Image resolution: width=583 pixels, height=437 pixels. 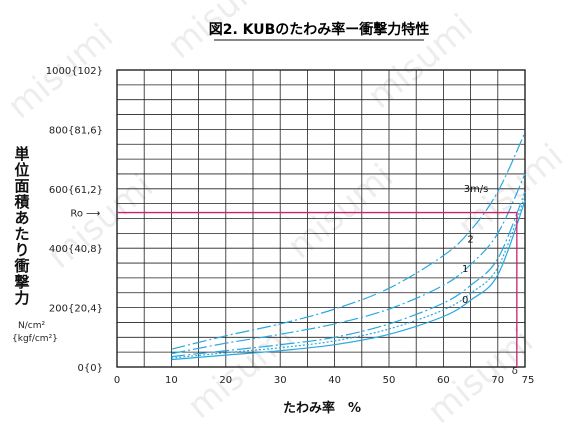 What do you see at coordinates (21, 266) in the screenshot?
I see `y-axis-label-char: 衝` at bounding box center [21, 266].